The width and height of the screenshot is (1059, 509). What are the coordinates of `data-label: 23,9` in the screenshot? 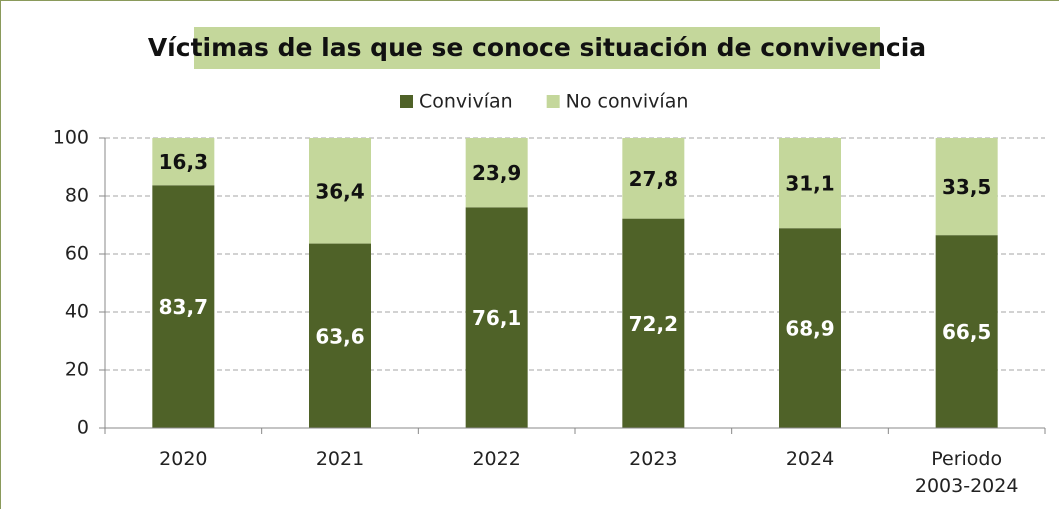 It's located at (496, 173).